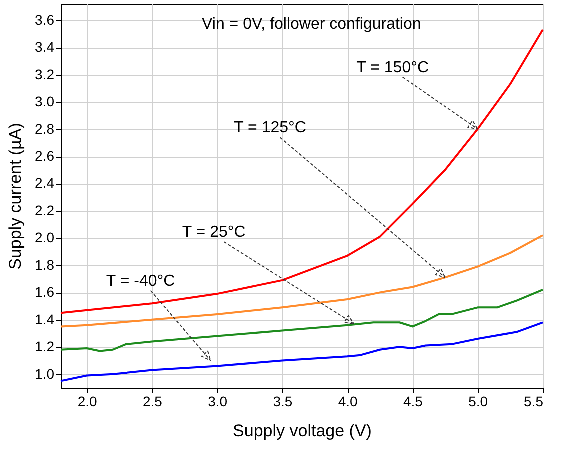 This screenshot has width=574, height=457. Describe the element at coordinates (45, 319) in the screenshot. I see `y-tick-label: 1.4` at that location.